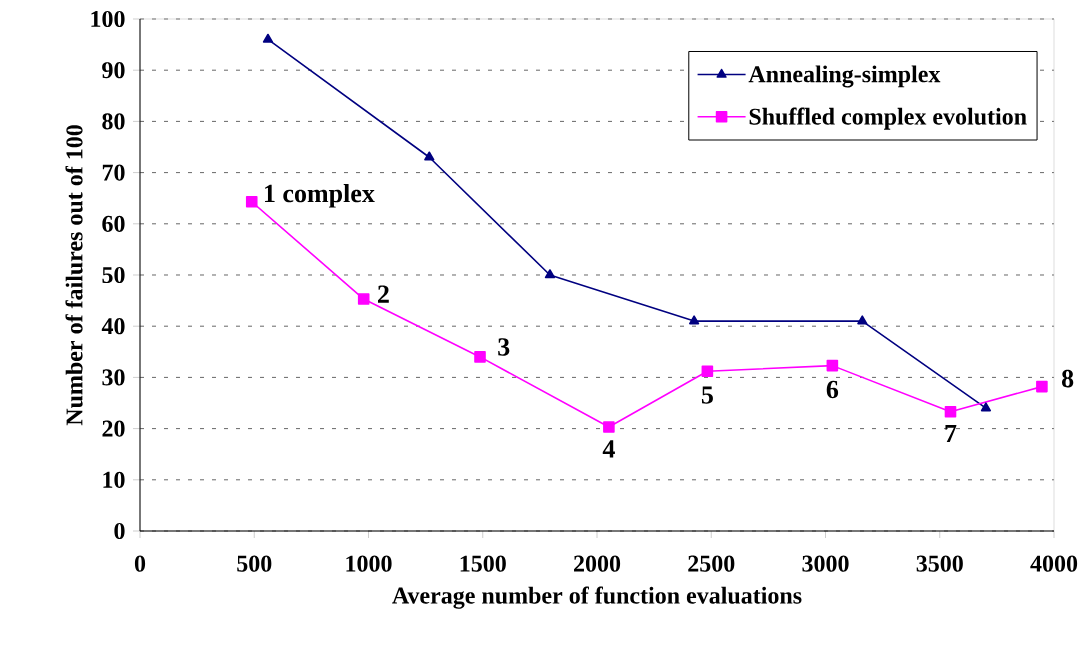 Image resolution: width=1087 pixels, height=649 pixels. What do you see at coordinates (113, 172) in the screenshot?
I see `y-tick-label: 70` at bounding box center [113, 172].